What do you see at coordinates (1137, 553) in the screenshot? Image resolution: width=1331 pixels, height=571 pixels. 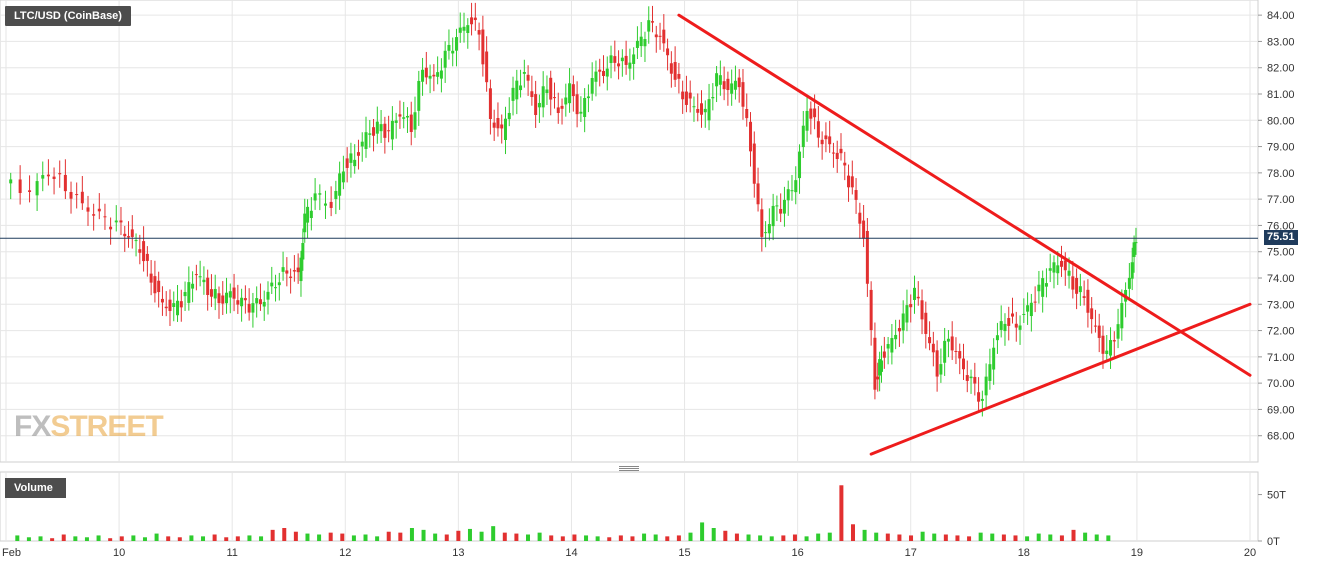 I see `x-tick-label: 19` at bounding box center [1137, 553].